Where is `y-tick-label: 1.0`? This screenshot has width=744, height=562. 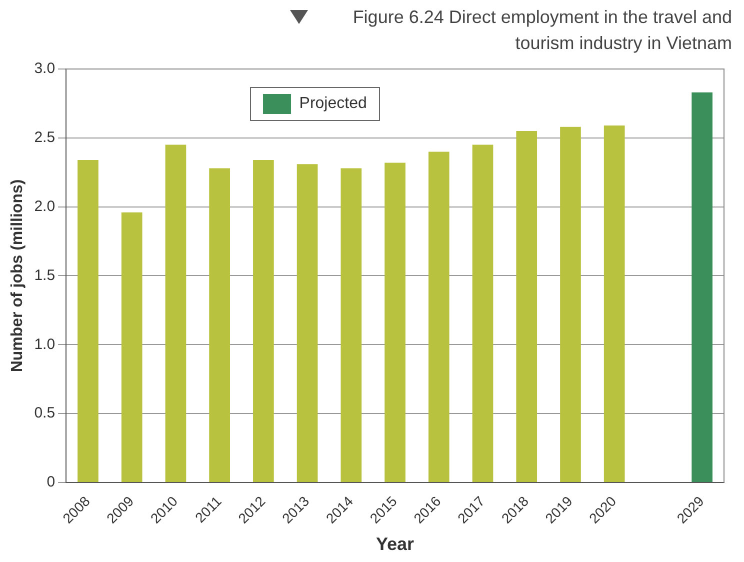
y-tick-label: 1.0 is located at coordinates (45, 344).